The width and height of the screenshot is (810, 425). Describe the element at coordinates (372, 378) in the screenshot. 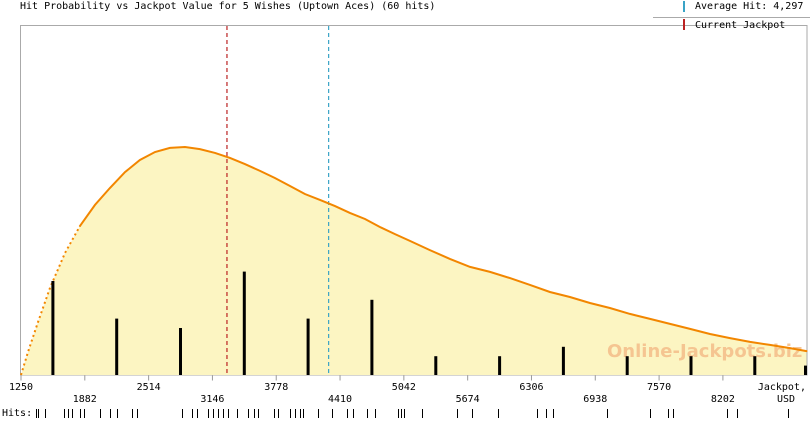

I see `x-axis-ticks` at that location.